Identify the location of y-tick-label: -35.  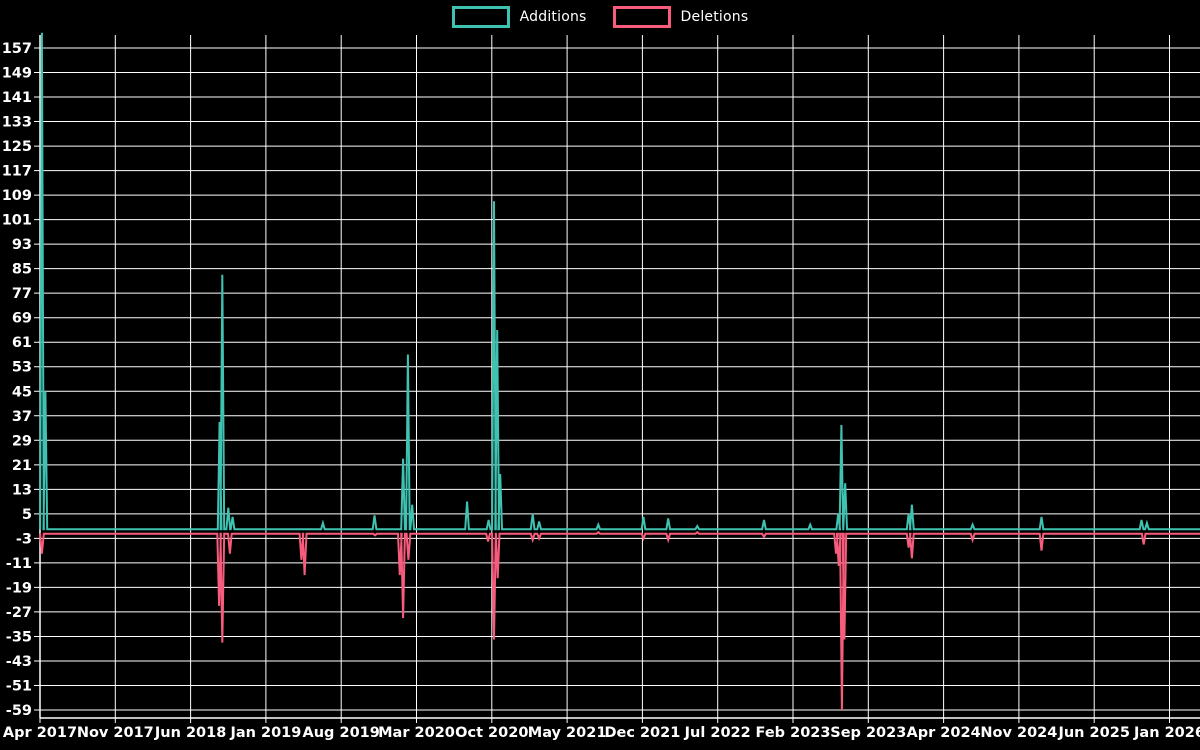
(19, 637).